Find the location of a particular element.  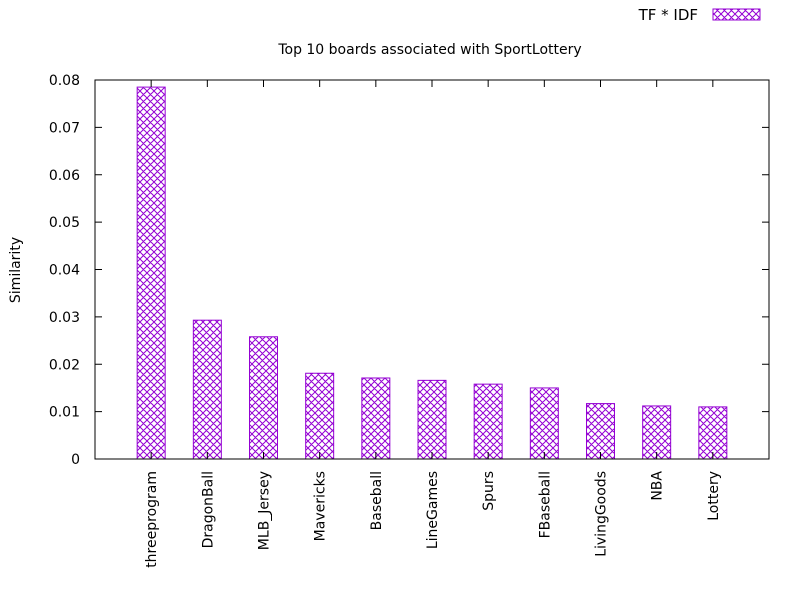

y-tick-label: 0.05 is located at coordinates (64, 223).